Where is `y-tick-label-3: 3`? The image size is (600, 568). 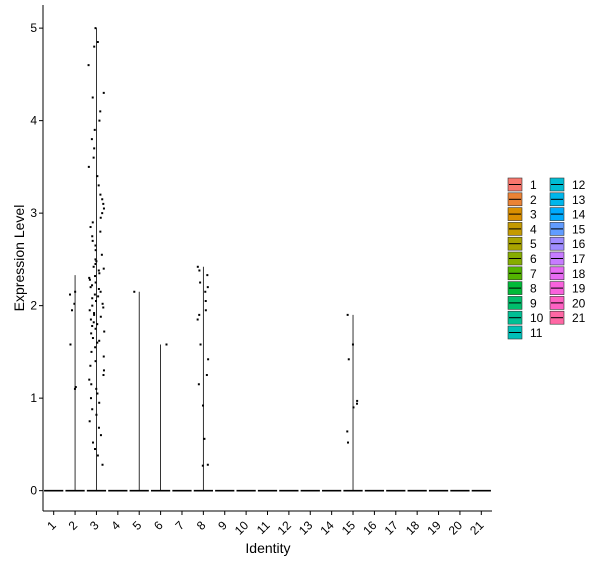 y-tick-label-3: 3 is located at coordinates (33, 213).